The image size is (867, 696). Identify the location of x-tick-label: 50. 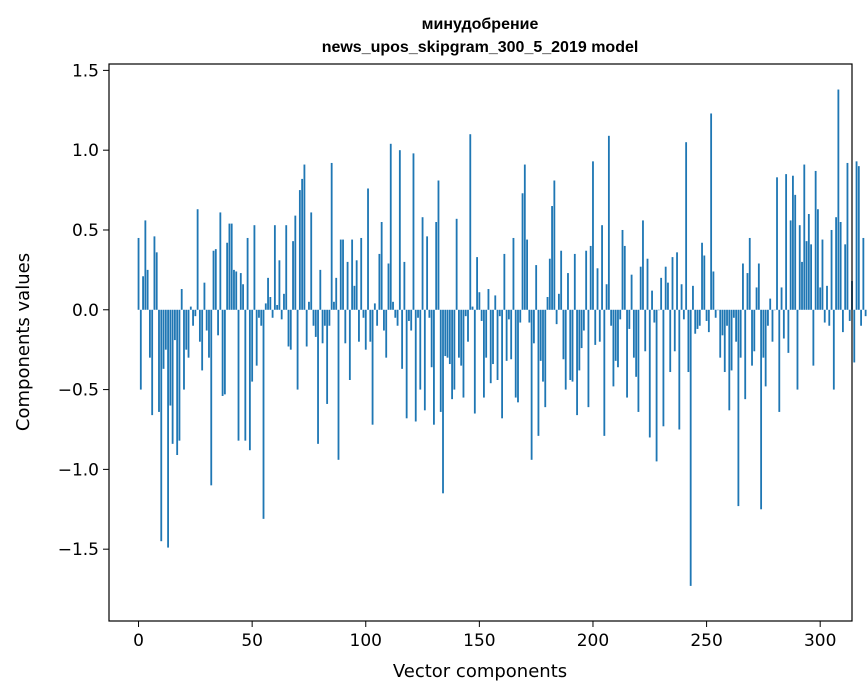
(252, 641).